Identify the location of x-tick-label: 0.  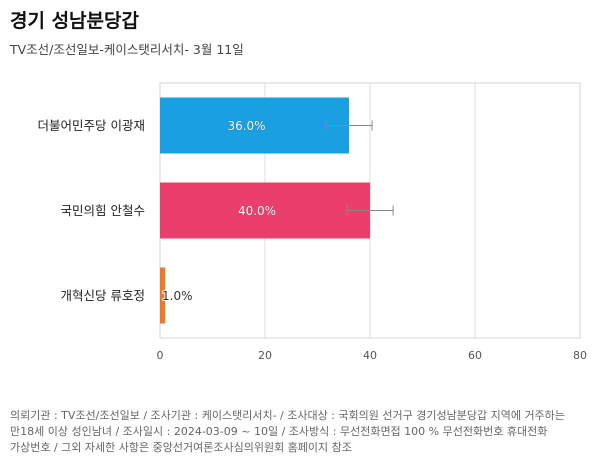
(160, 355).